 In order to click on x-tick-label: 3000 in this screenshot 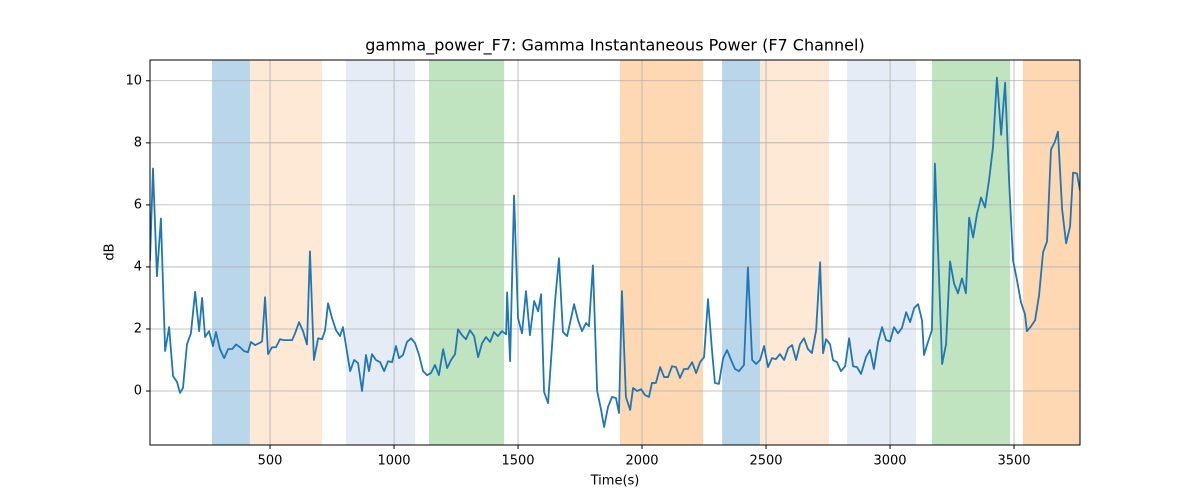, I will do `click(889, 461)`.